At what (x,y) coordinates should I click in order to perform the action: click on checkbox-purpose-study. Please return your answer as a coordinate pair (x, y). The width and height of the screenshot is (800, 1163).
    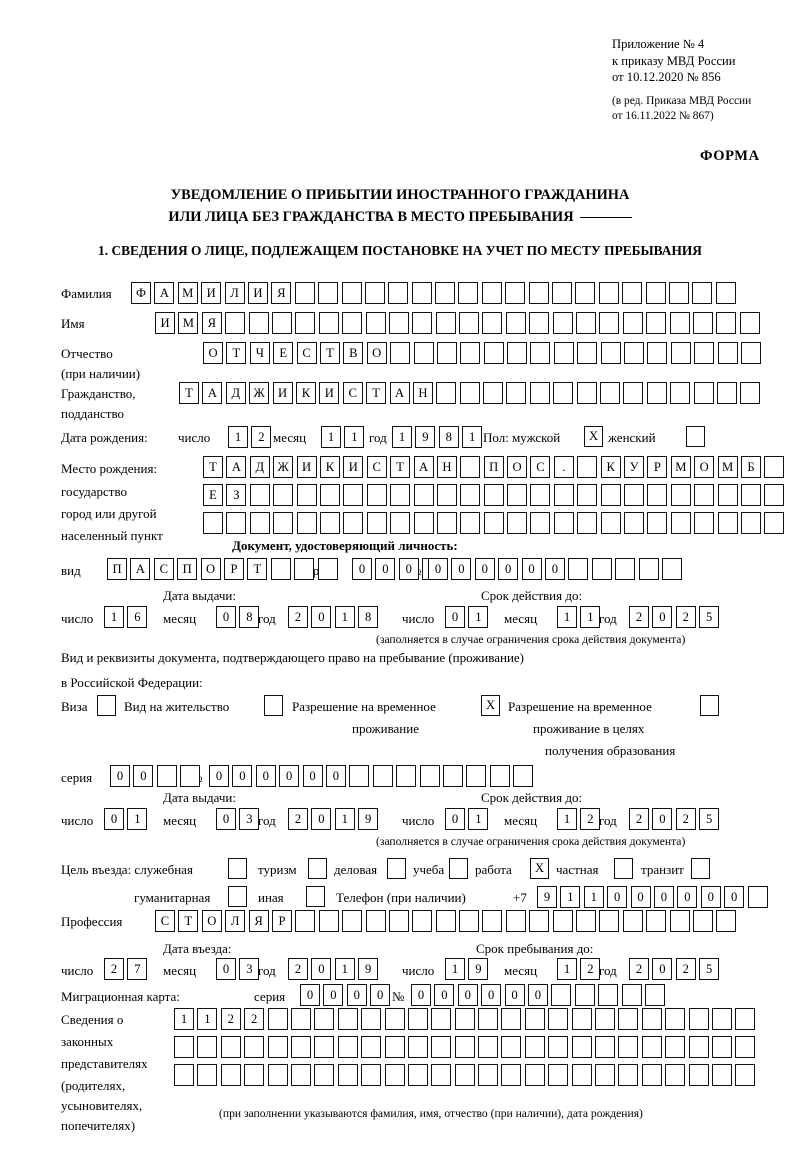
    Looking at the image, I should click on (458, 868).